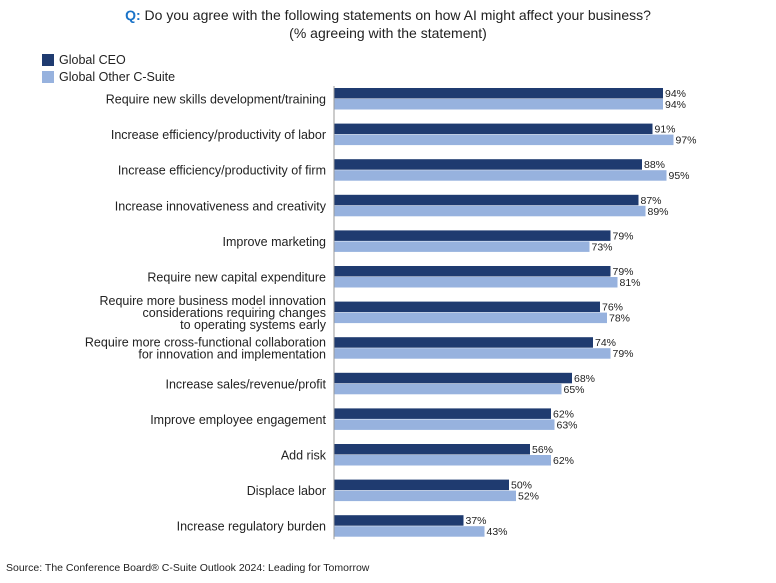 The width and height of the screenshot is (776, 583). What do you see at coordinates (602, 247) in the screenshot?
I see `data-label-other-csuite: 73%` at bounding box center [602, 247].